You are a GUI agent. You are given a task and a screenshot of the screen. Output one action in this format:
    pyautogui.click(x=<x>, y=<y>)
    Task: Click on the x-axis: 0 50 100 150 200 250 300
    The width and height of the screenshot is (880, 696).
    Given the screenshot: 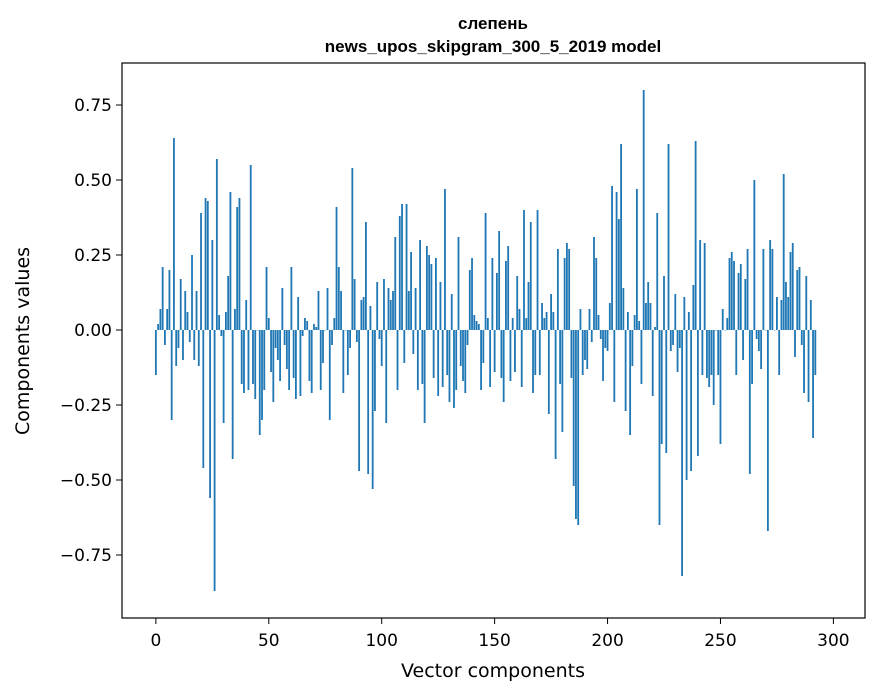 What is the action you would take?
    pyautogui.click(x=500, y=634)
    